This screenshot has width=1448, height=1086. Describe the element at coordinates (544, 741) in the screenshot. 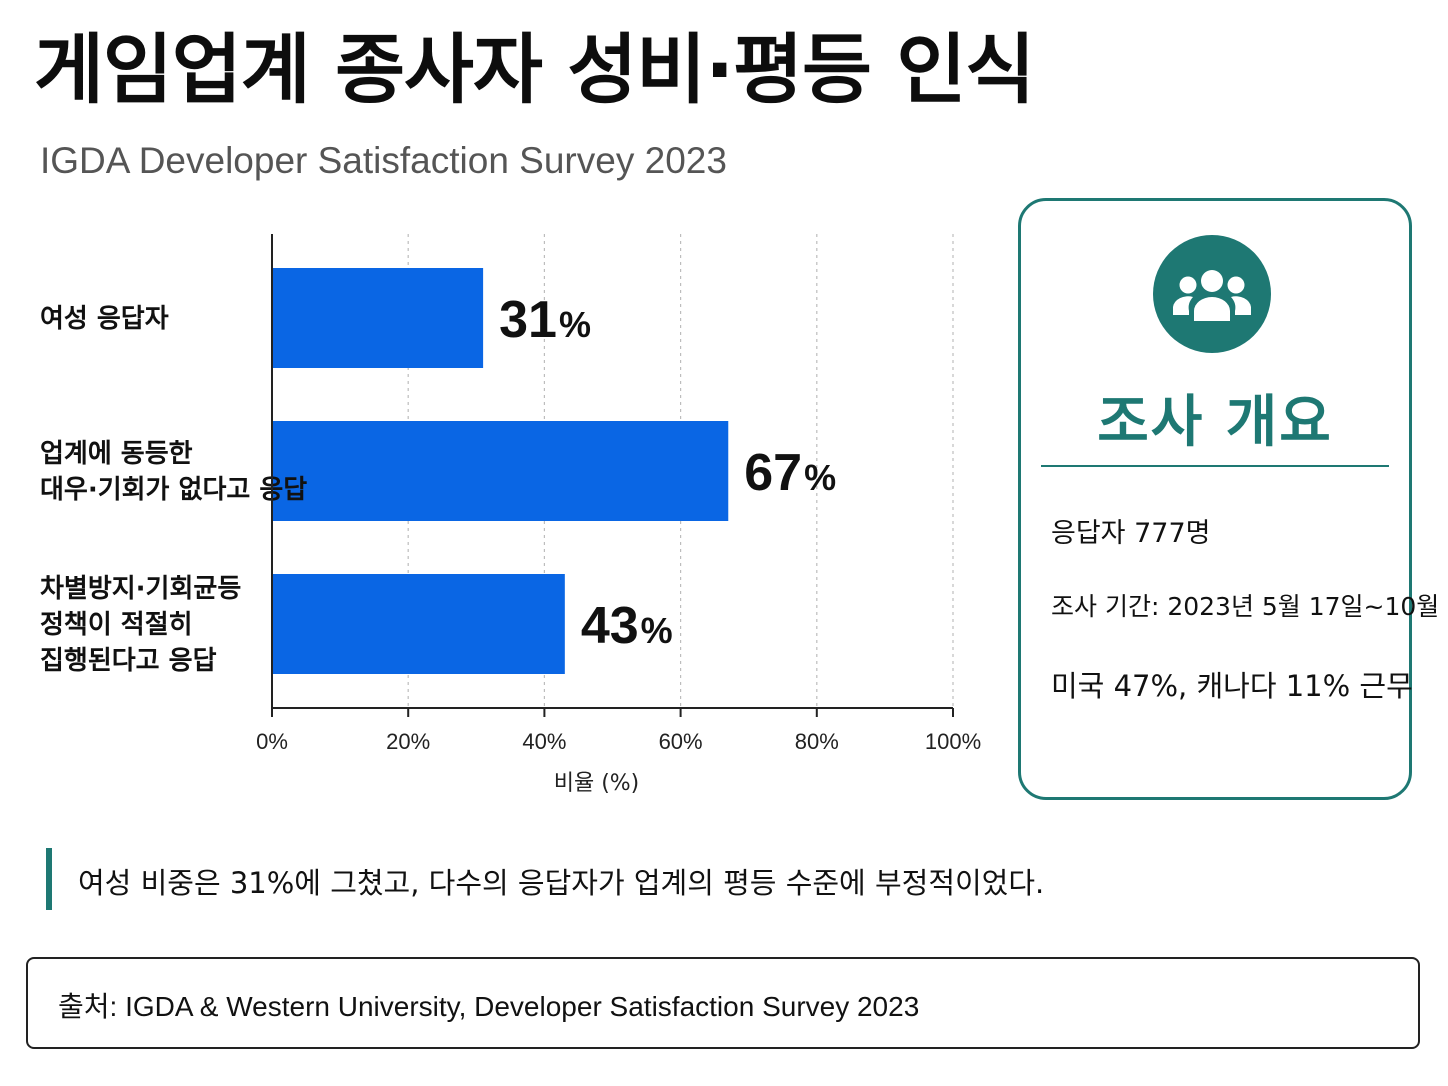

I see `x-tick-label: 40%` at that location.